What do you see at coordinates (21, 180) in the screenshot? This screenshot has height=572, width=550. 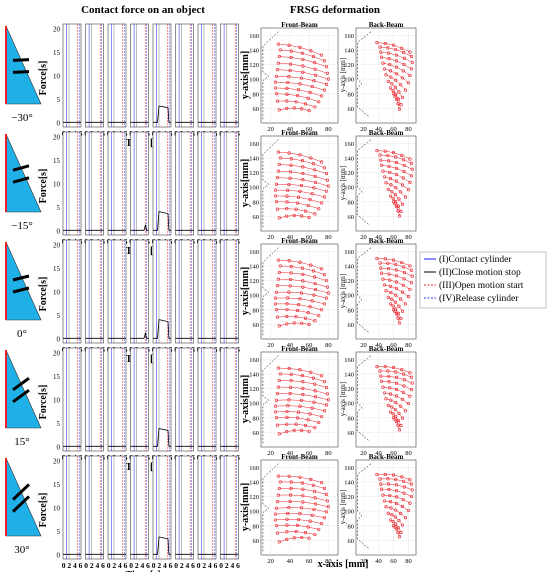 I see `sensor-bar` at bounding box center [21, 180].